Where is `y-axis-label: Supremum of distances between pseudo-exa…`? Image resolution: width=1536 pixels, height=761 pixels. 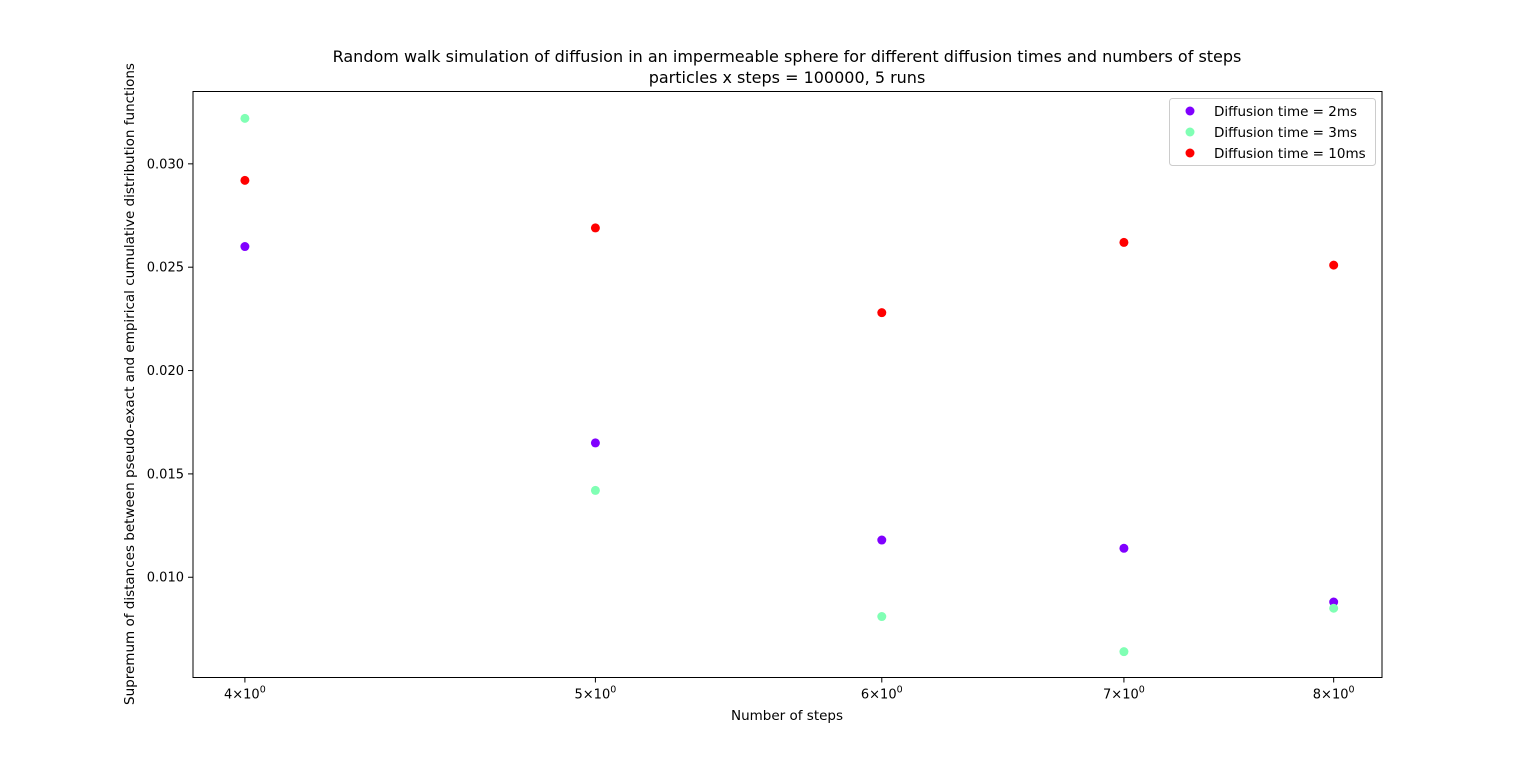 y-axis-label: Supremum of distances between pseudo-exa… is located at coordinates (130, 384).